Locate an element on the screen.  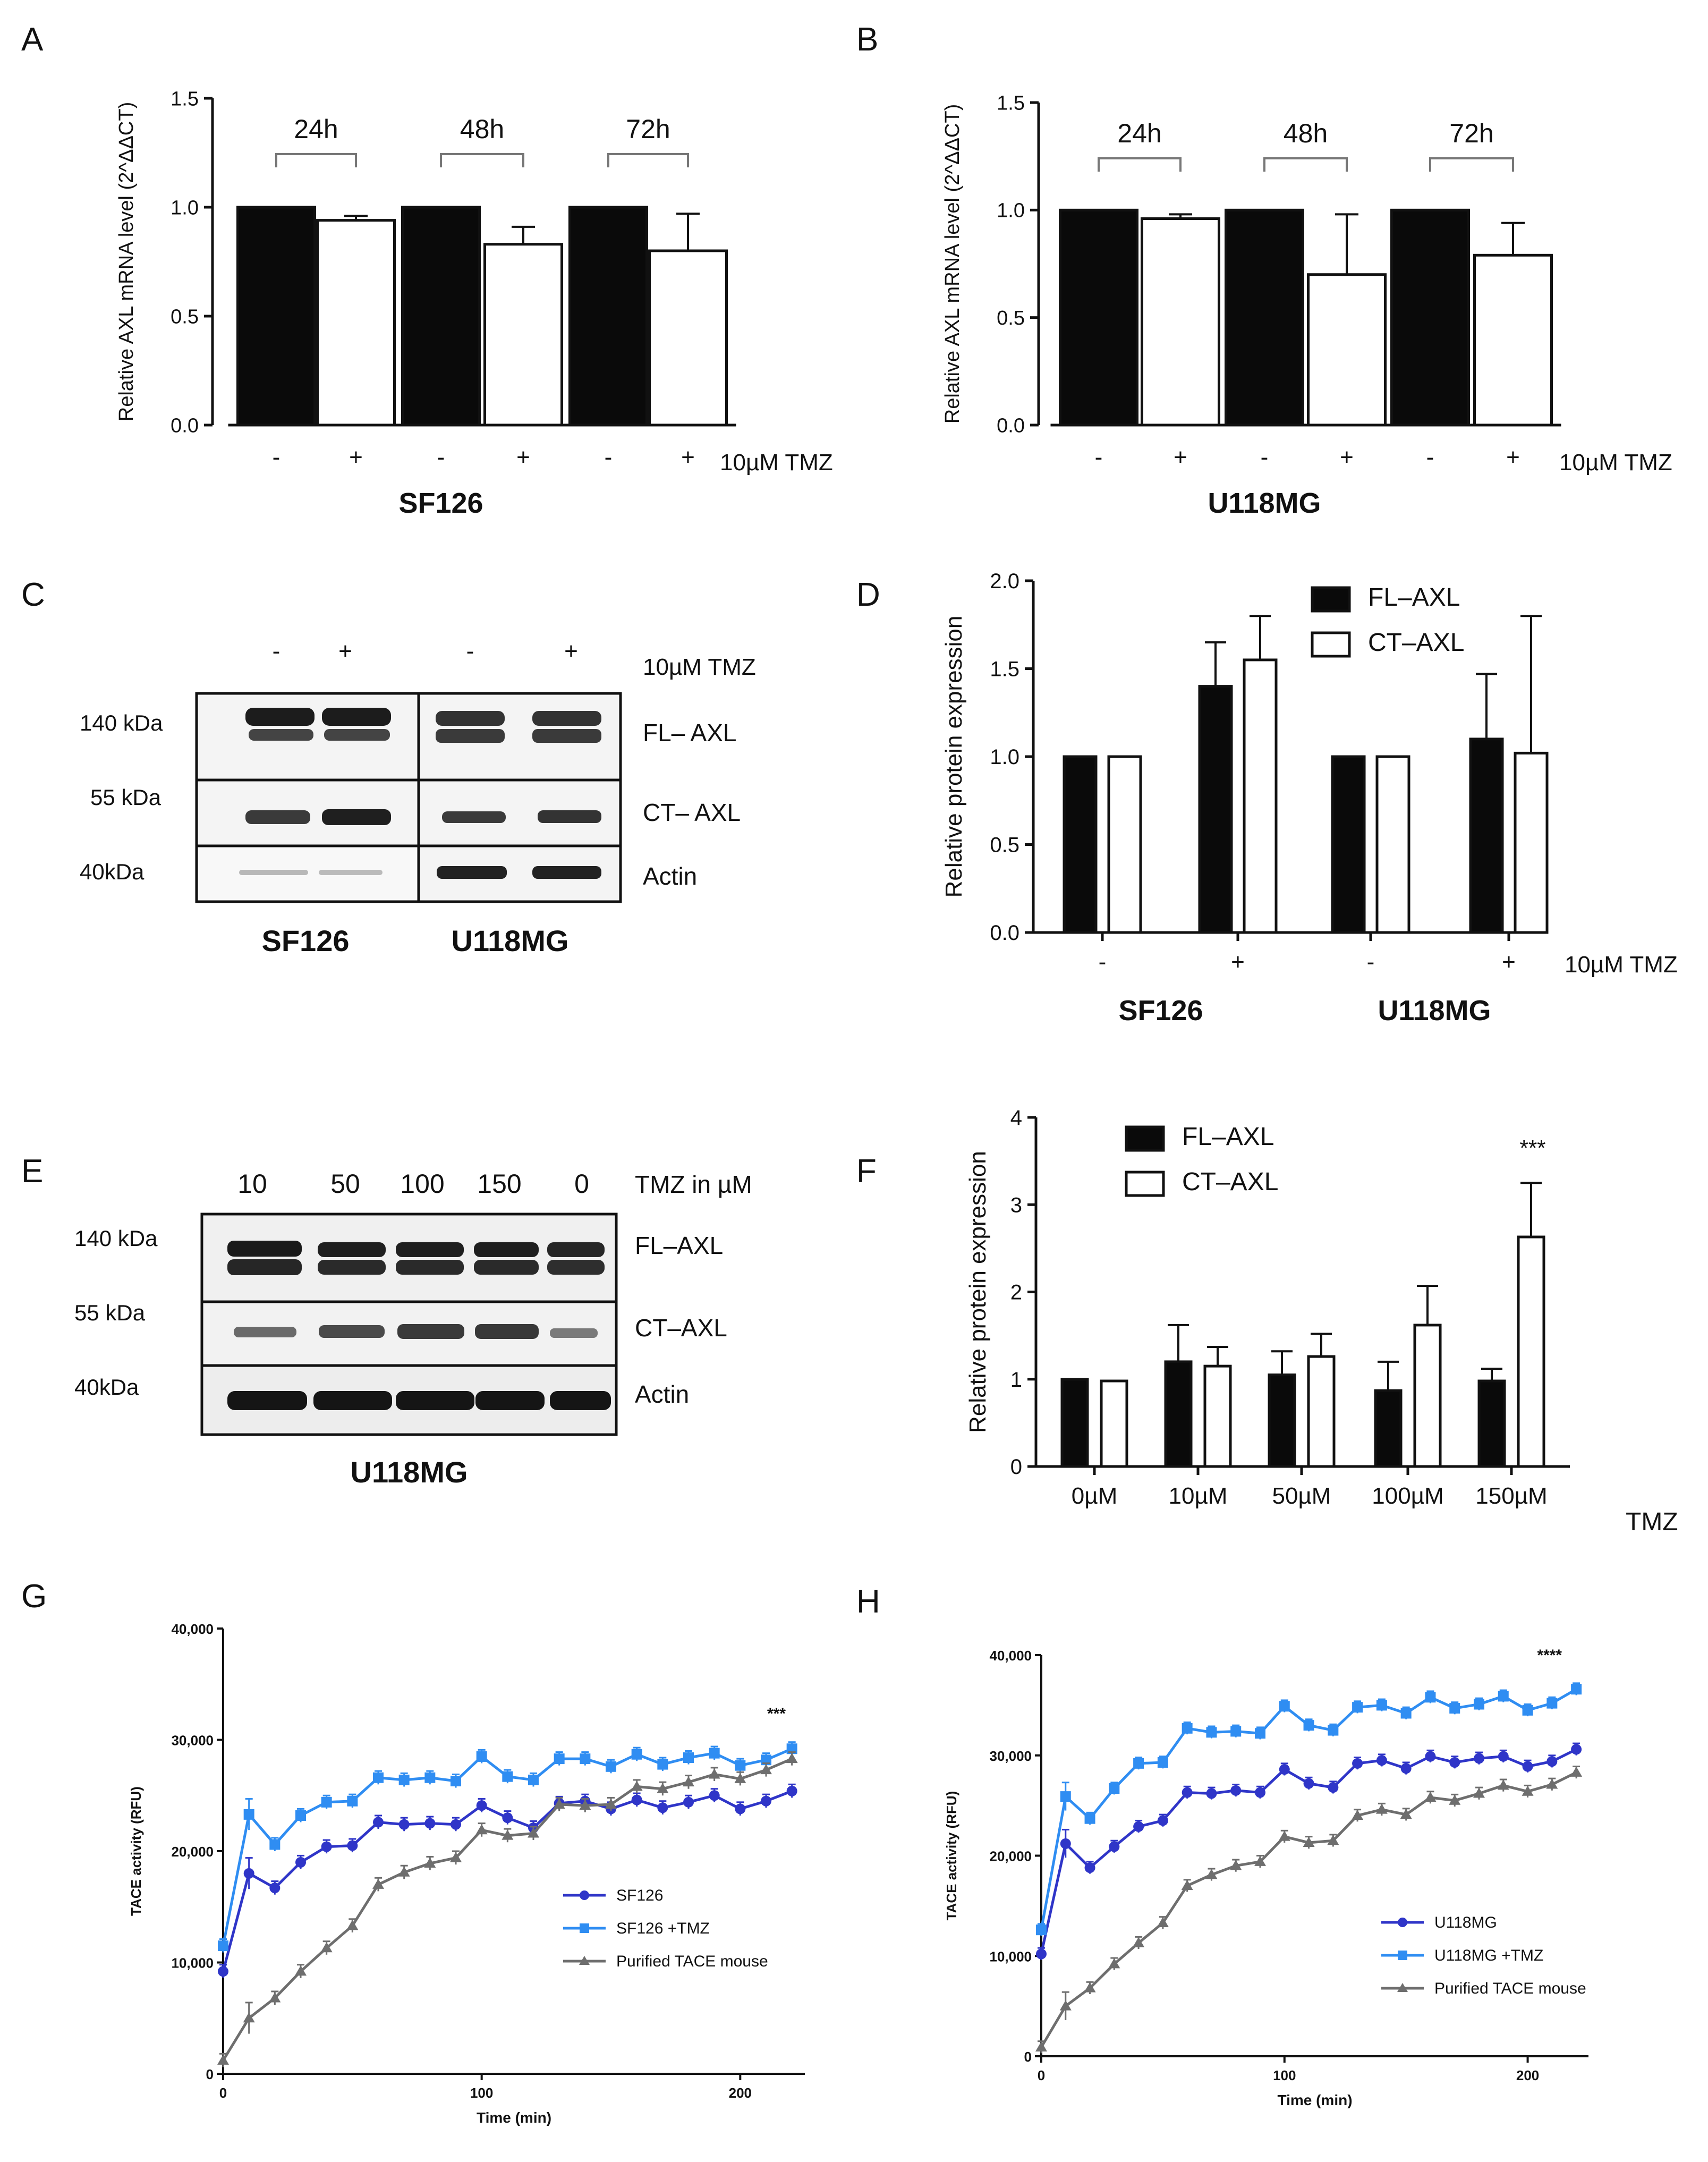
chart-f-y-label: Relative protein expression is located at coordinates (978, 1292).